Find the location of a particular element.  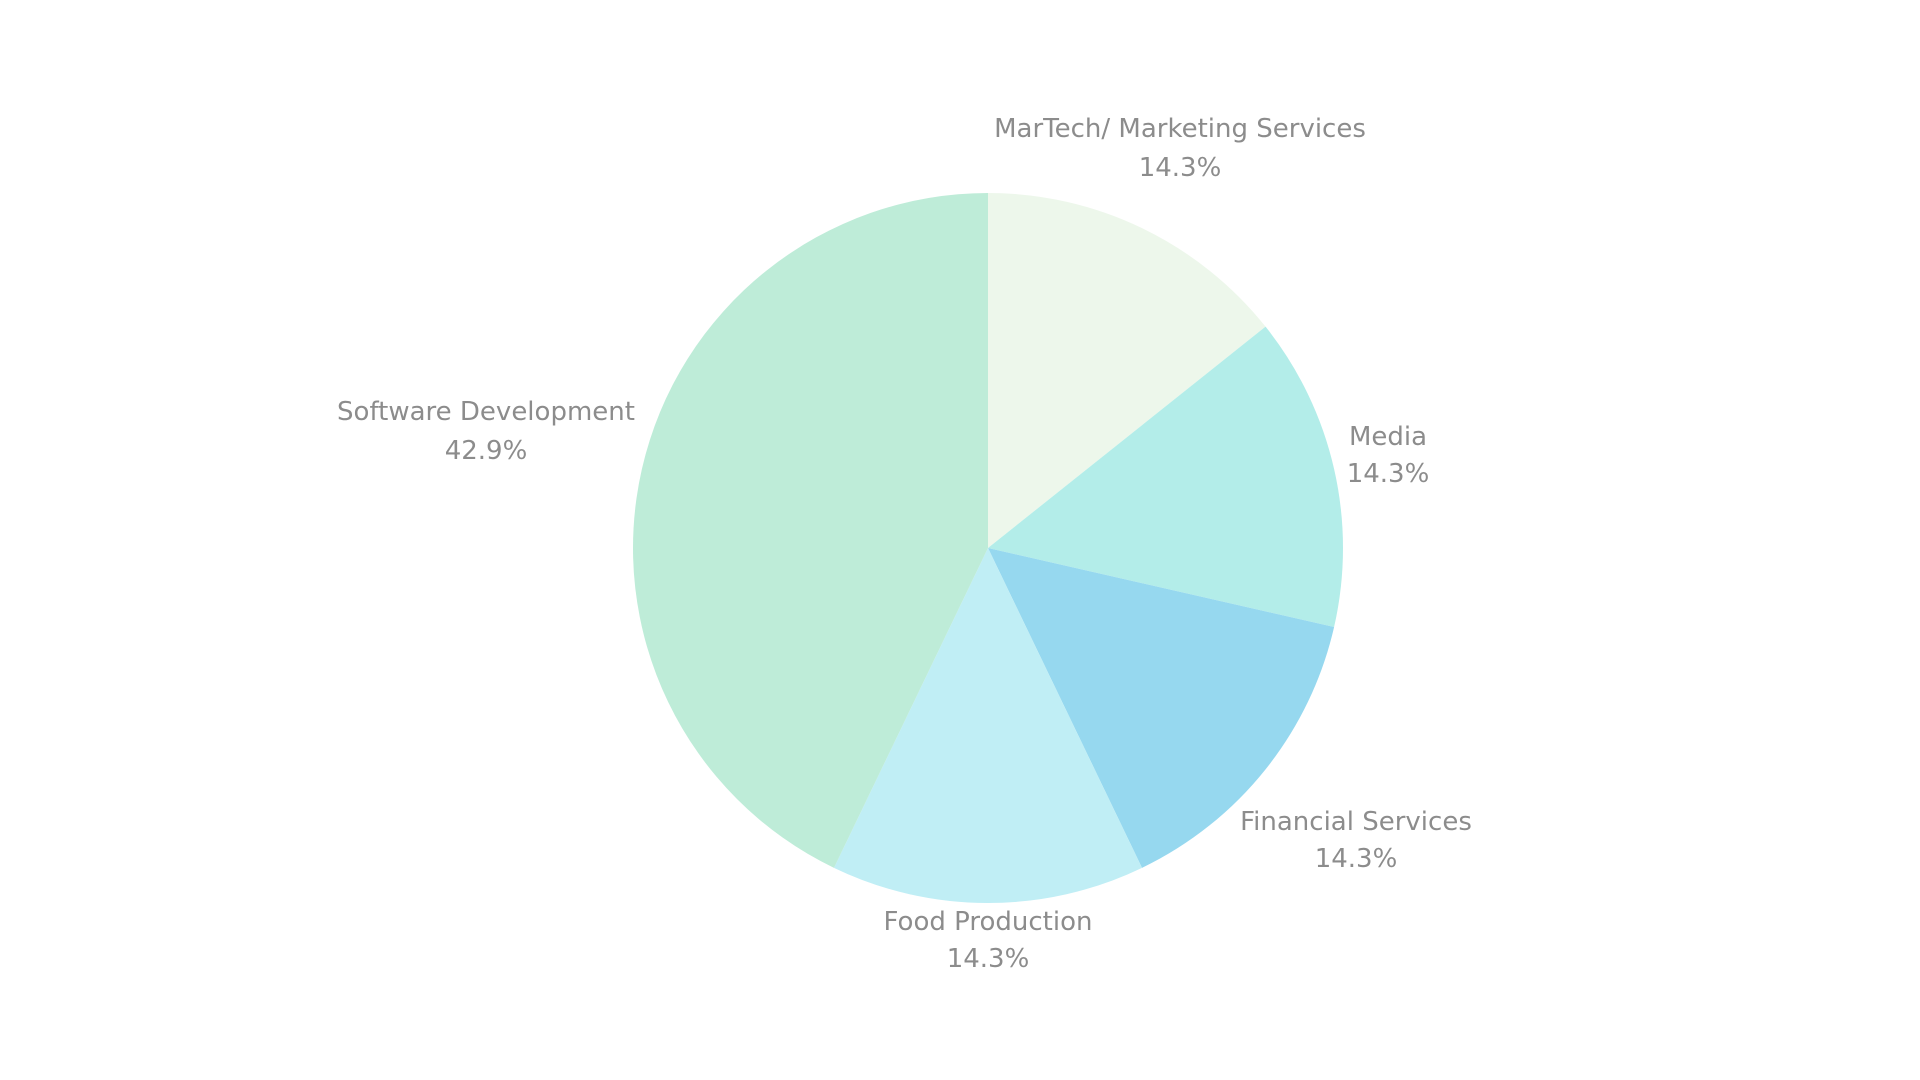

slice-label-martech: MarTech/ Marketing Services is located at coordinates (1180, 129).